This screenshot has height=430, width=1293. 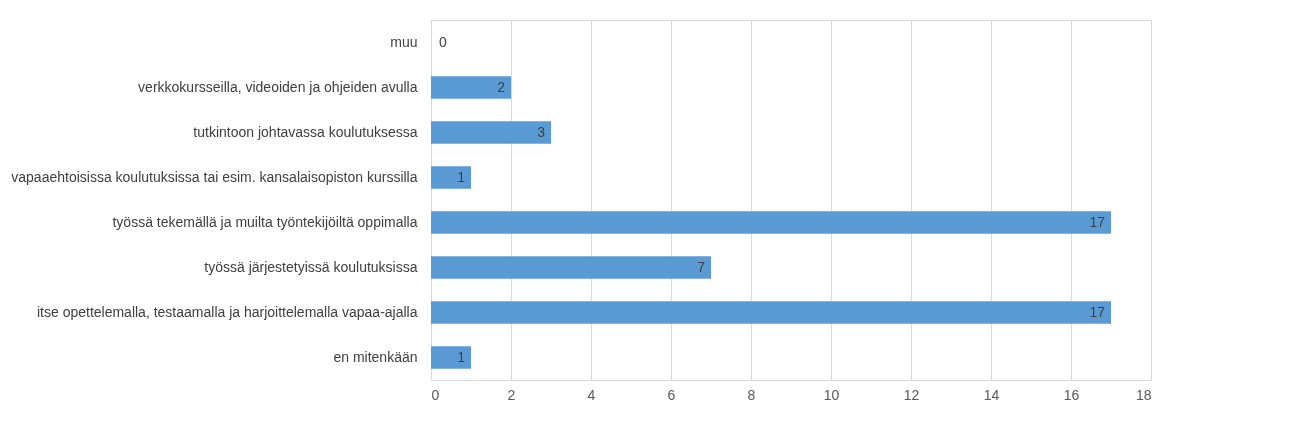 I want to click on x-tick-label: 0, so click(x=435, y=394).